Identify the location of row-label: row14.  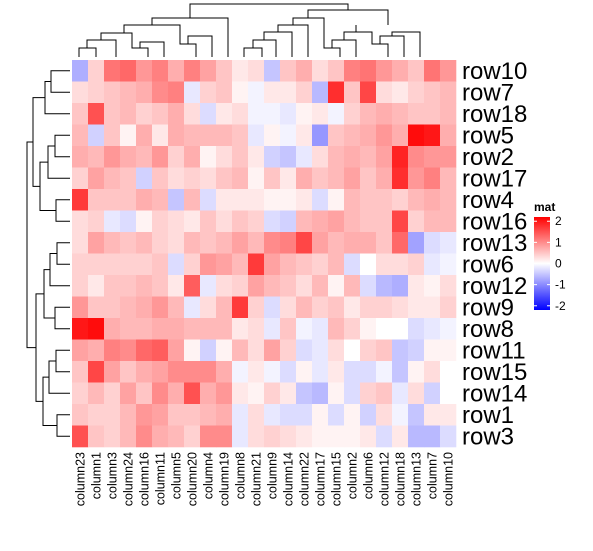
(494, 393).